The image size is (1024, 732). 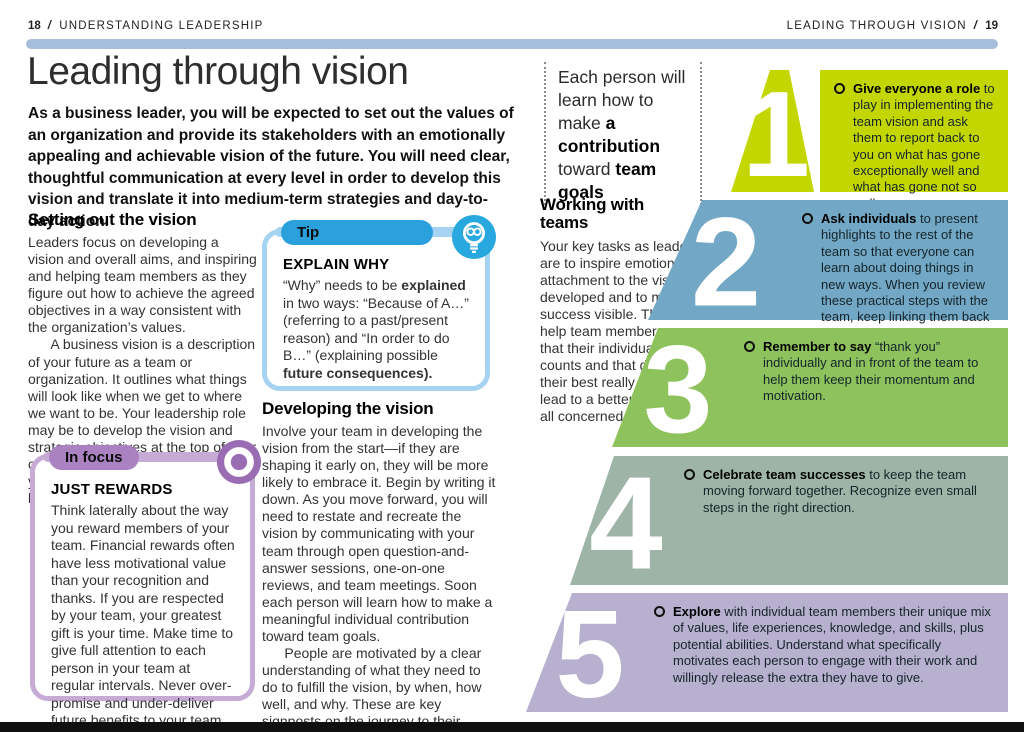 I want to click on numeral-wedge-4: 4, so click(x=620, y=520).